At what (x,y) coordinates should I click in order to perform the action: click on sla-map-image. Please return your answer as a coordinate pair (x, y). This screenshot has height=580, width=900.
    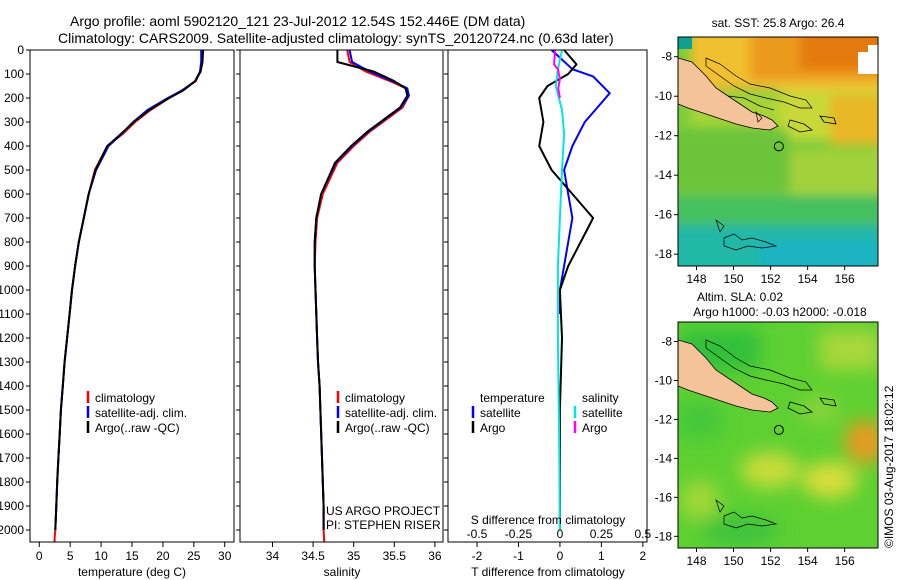
    Looking at the image, I should click on (778, 435).